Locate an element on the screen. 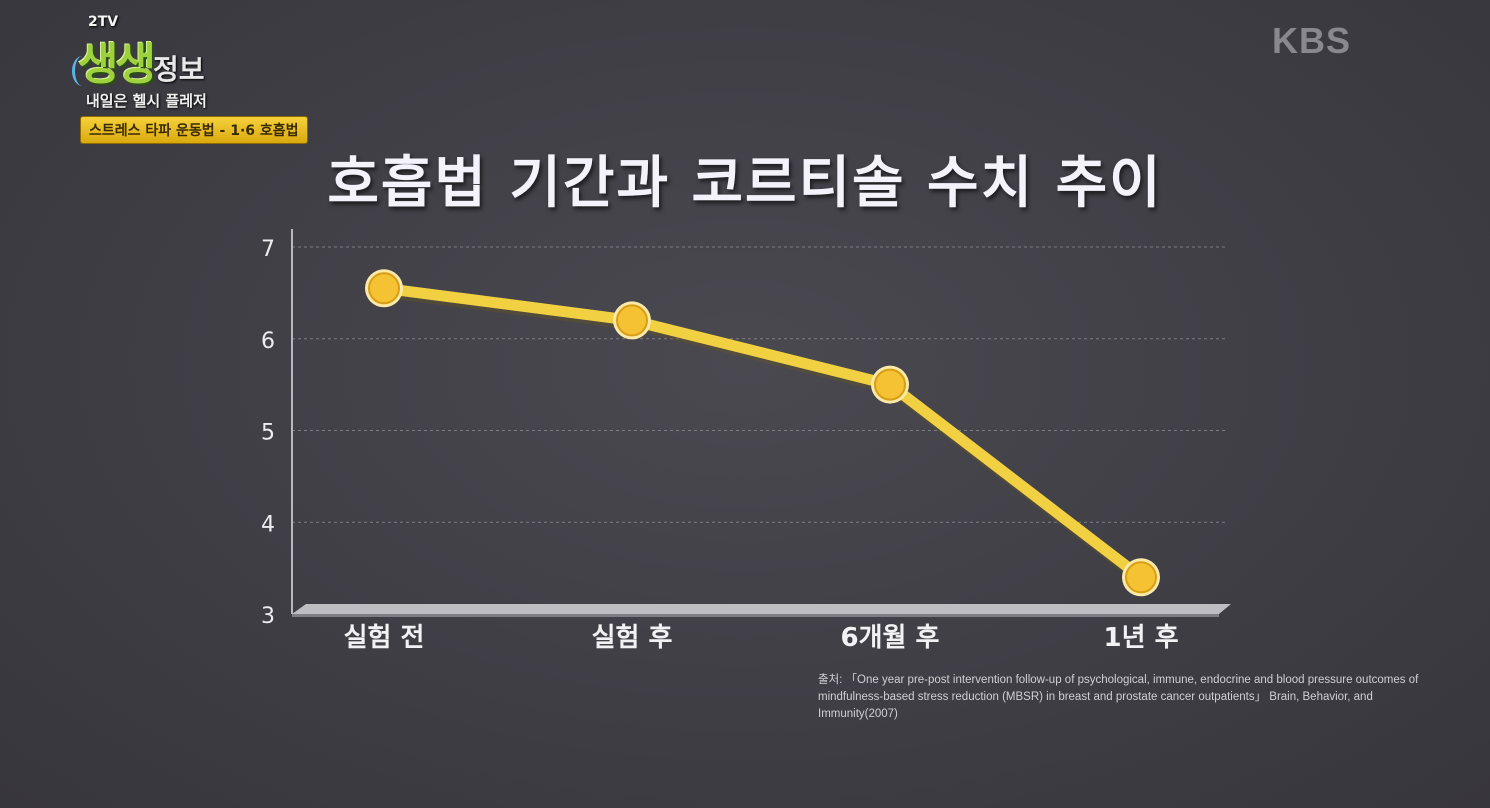  x-axis-floor-edge is located at coordinates (755, 615).